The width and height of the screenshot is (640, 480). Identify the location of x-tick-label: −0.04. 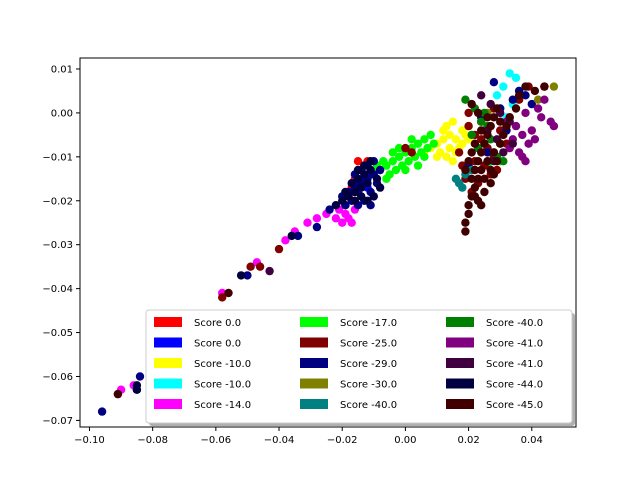
(279, 440).